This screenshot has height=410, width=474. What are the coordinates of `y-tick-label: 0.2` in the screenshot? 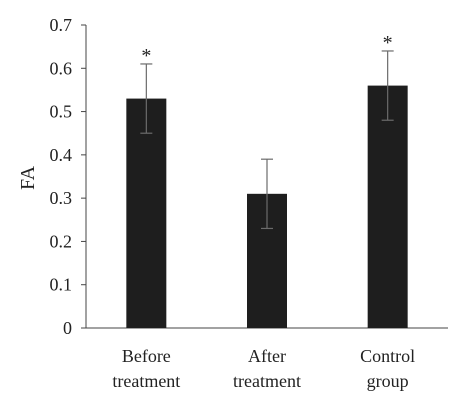 It's located at (61, 241).